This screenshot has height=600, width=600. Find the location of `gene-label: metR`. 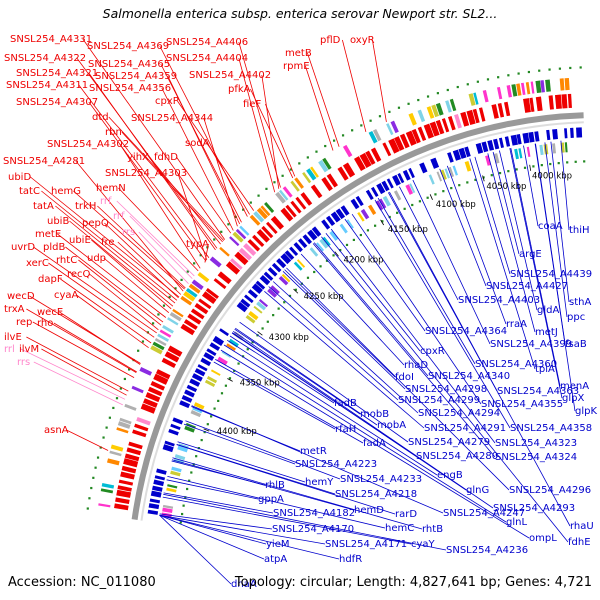

gene-label: metR is located at coordinates (313, 451).